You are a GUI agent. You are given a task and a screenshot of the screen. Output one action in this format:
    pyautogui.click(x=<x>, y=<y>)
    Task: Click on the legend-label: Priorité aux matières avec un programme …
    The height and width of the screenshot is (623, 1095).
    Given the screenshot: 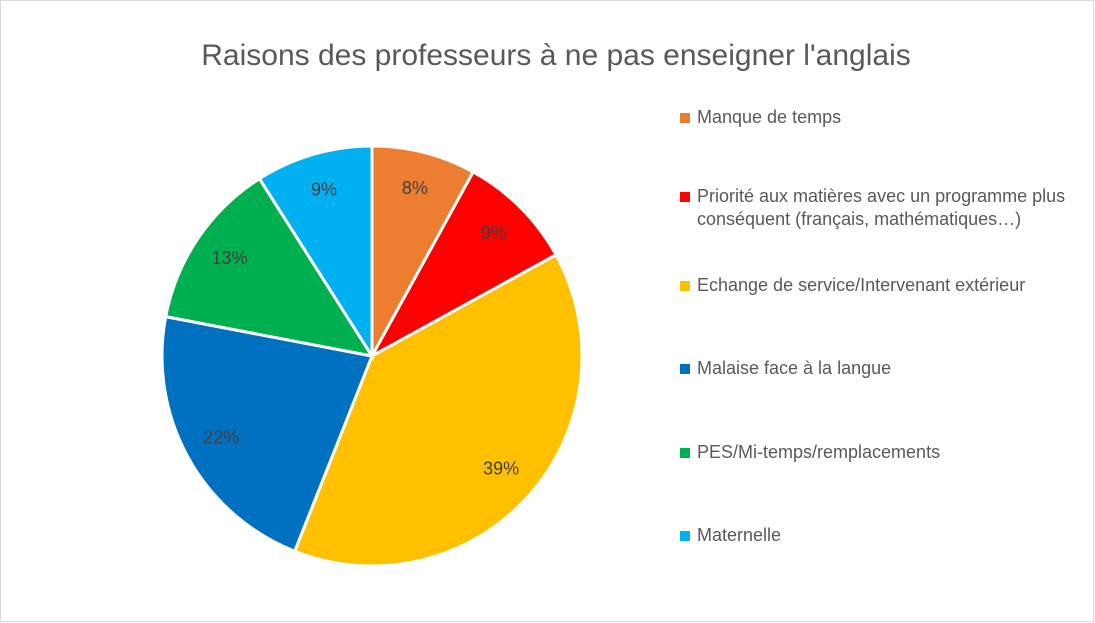 What is the action you would take?
    pyautogui.click(x=881, y=207)
    